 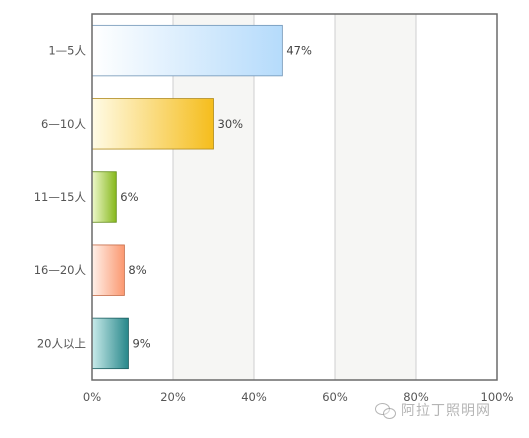 What do you see at coordinates (141, 343) in the screenshot?
I see `data-label: 9%` at bounding box center [141, 343].